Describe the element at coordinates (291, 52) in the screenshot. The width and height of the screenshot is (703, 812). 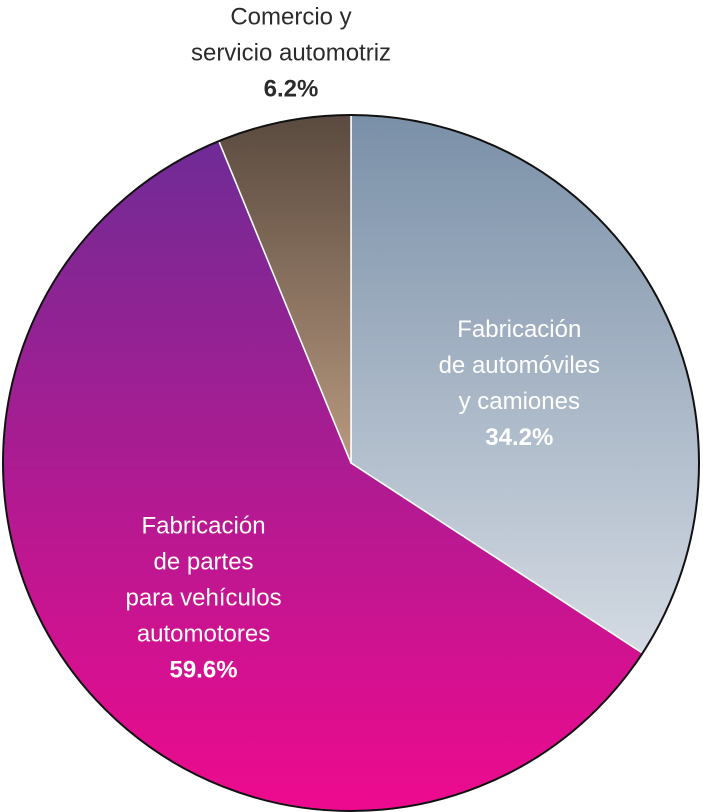
I see `slice-label: servicio automotriz` at that location.